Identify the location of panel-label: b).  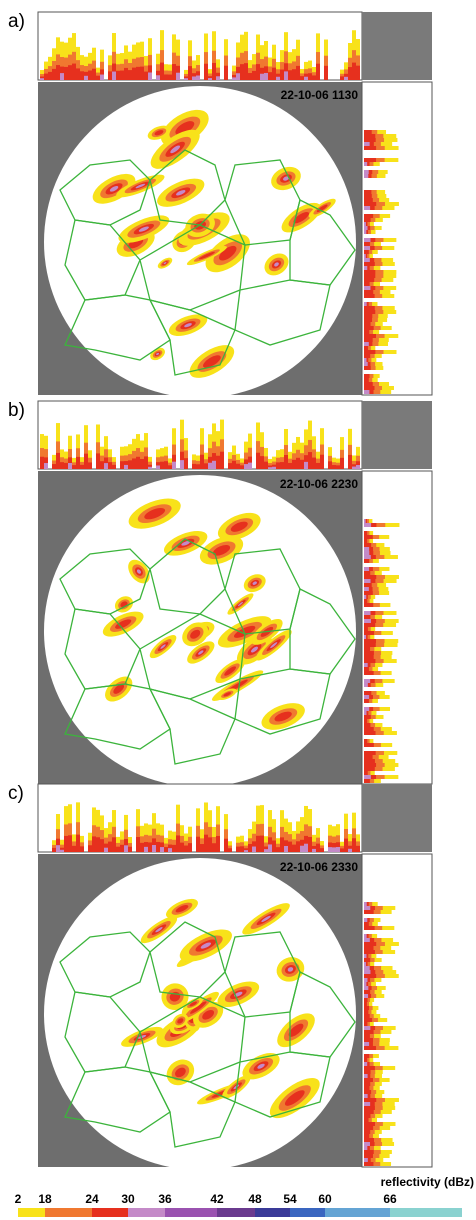
(16, 410).